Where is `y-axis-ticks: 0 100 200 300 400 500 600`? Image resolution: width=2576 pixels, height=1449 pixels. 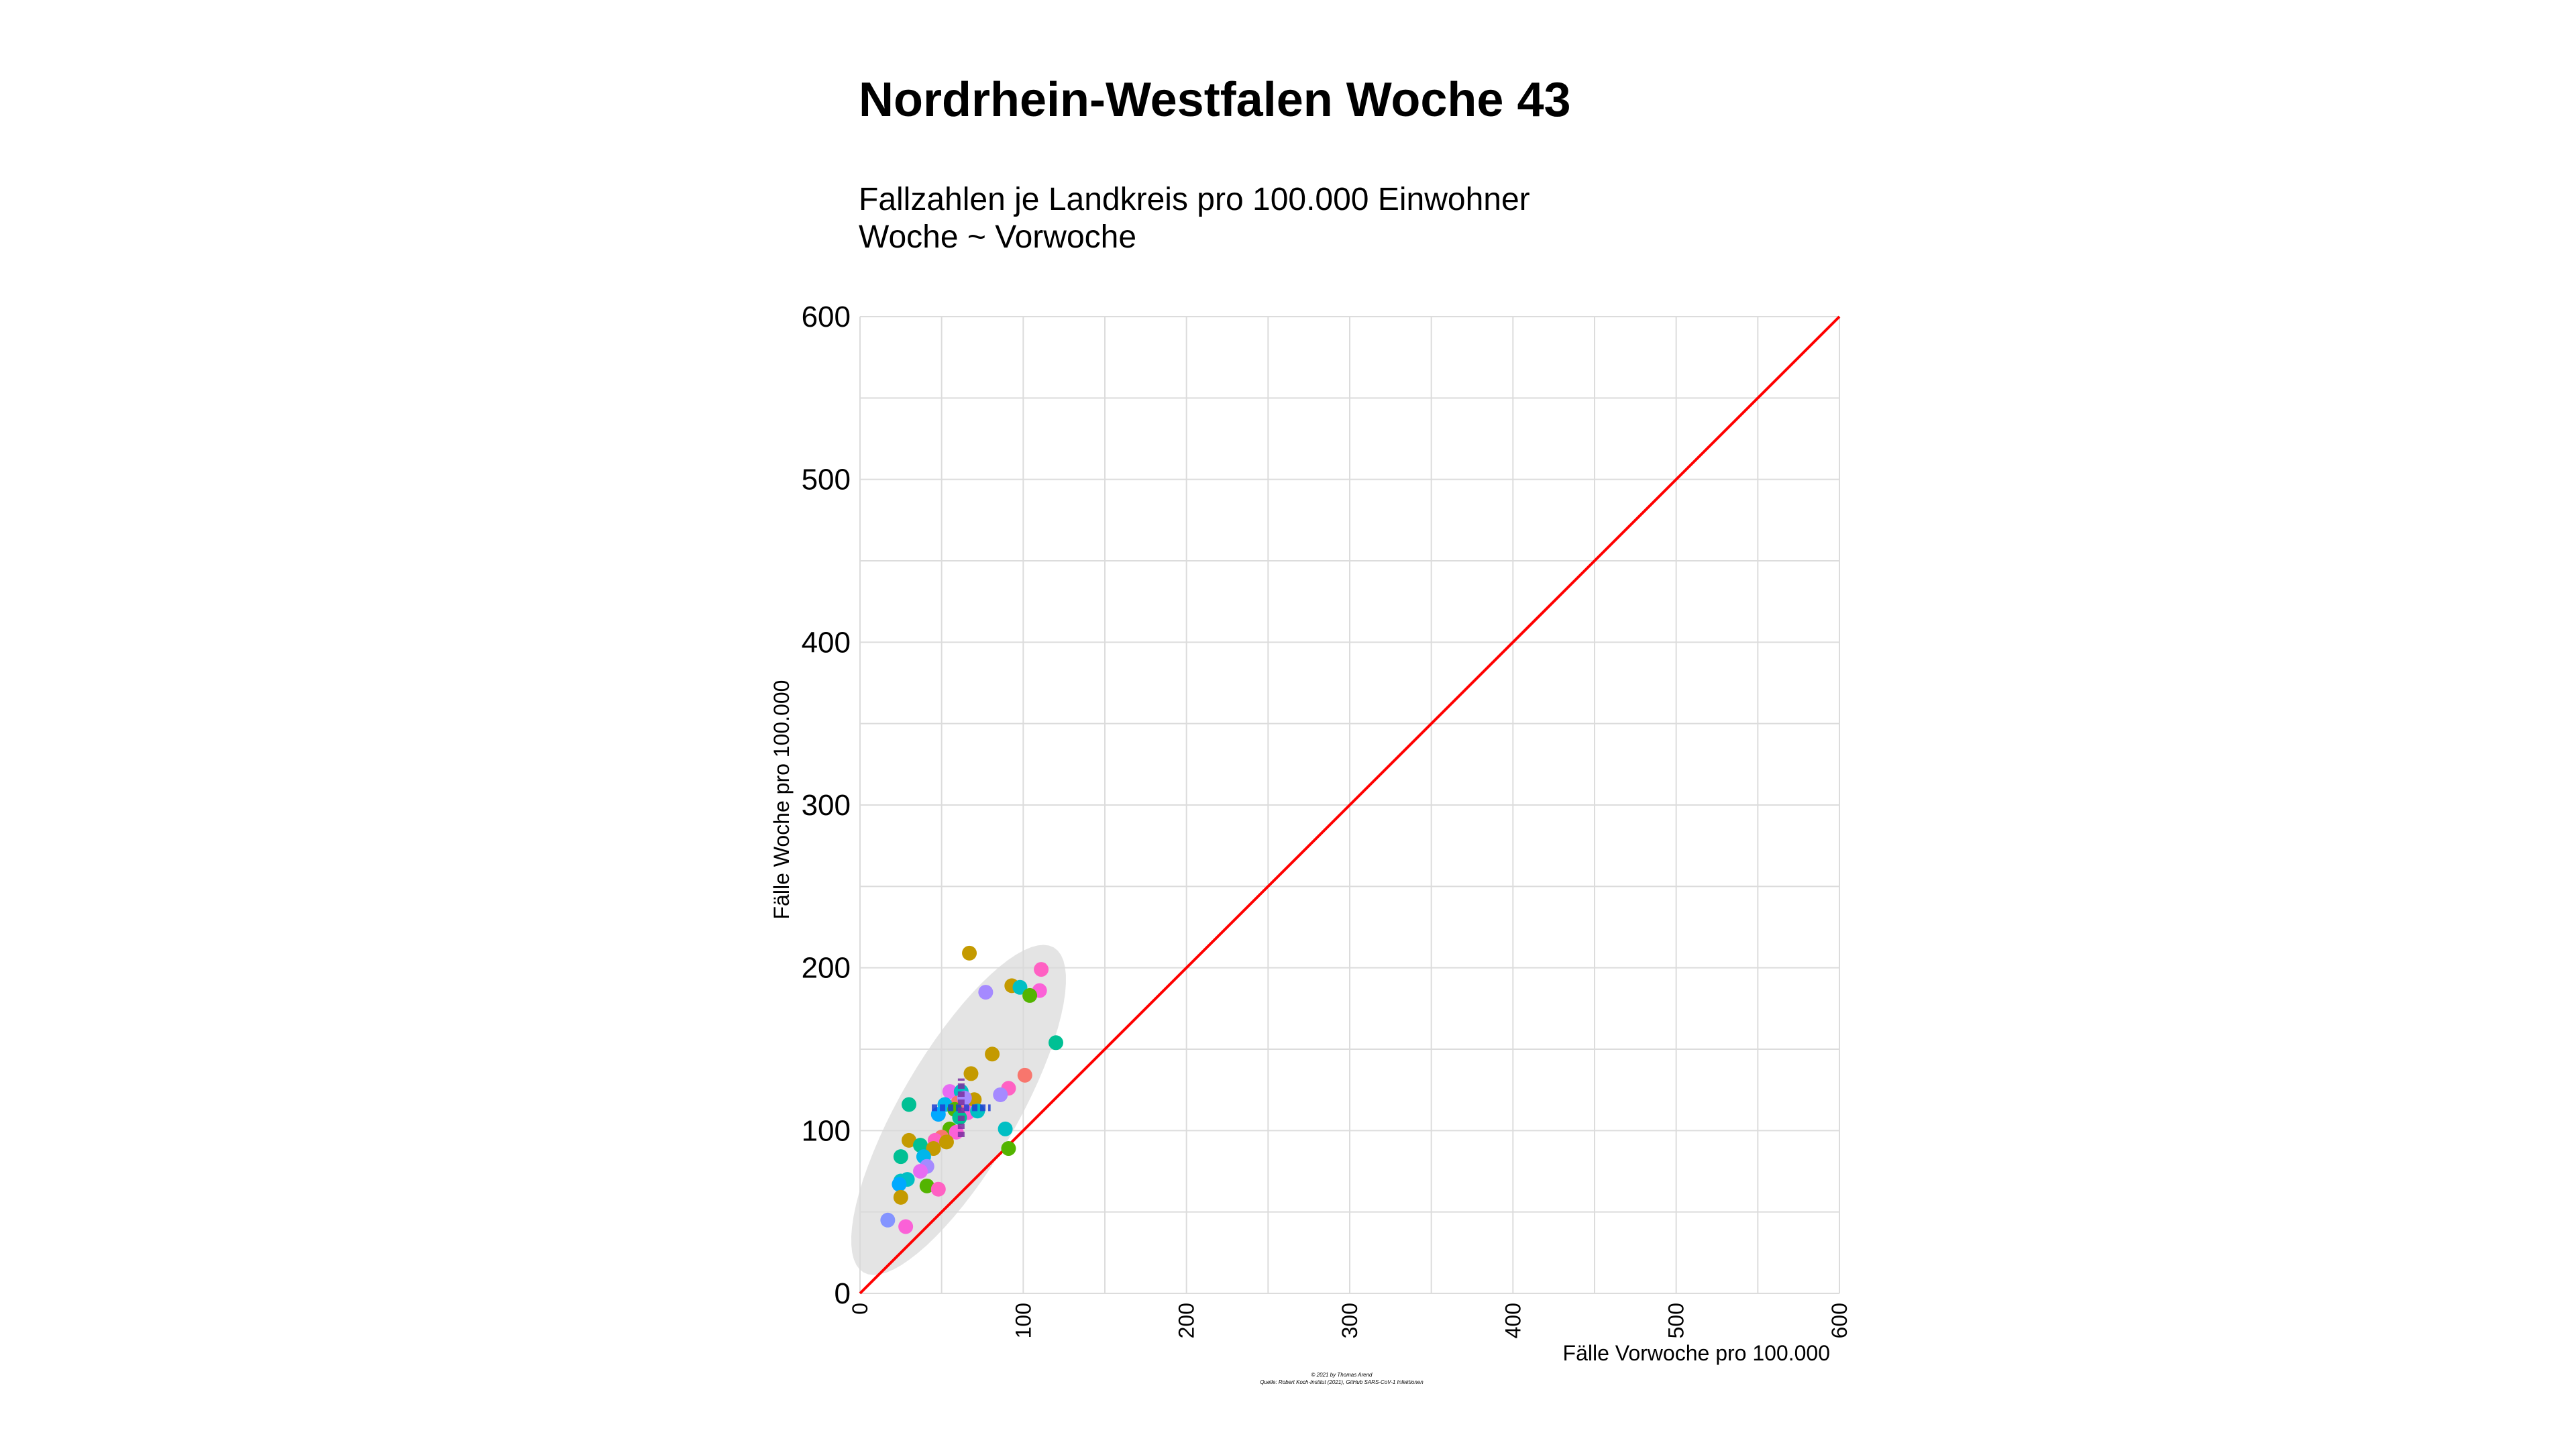
y-axis-ticks: 0 100 200 300 400 500 600 is located at coordinates (826, 805).